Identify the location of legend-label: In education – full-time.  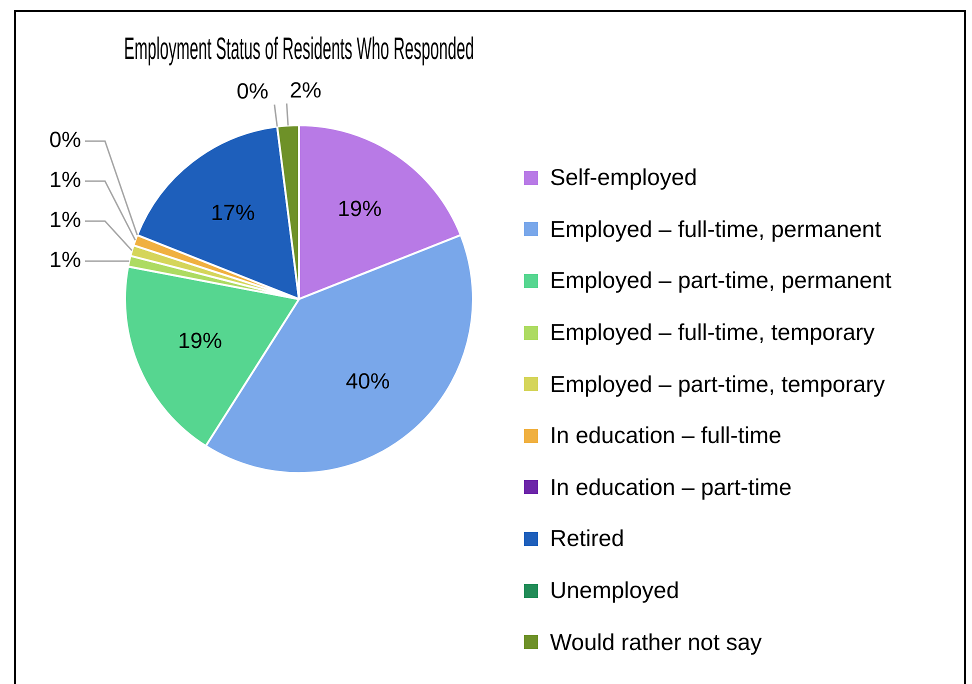
(666, 436).